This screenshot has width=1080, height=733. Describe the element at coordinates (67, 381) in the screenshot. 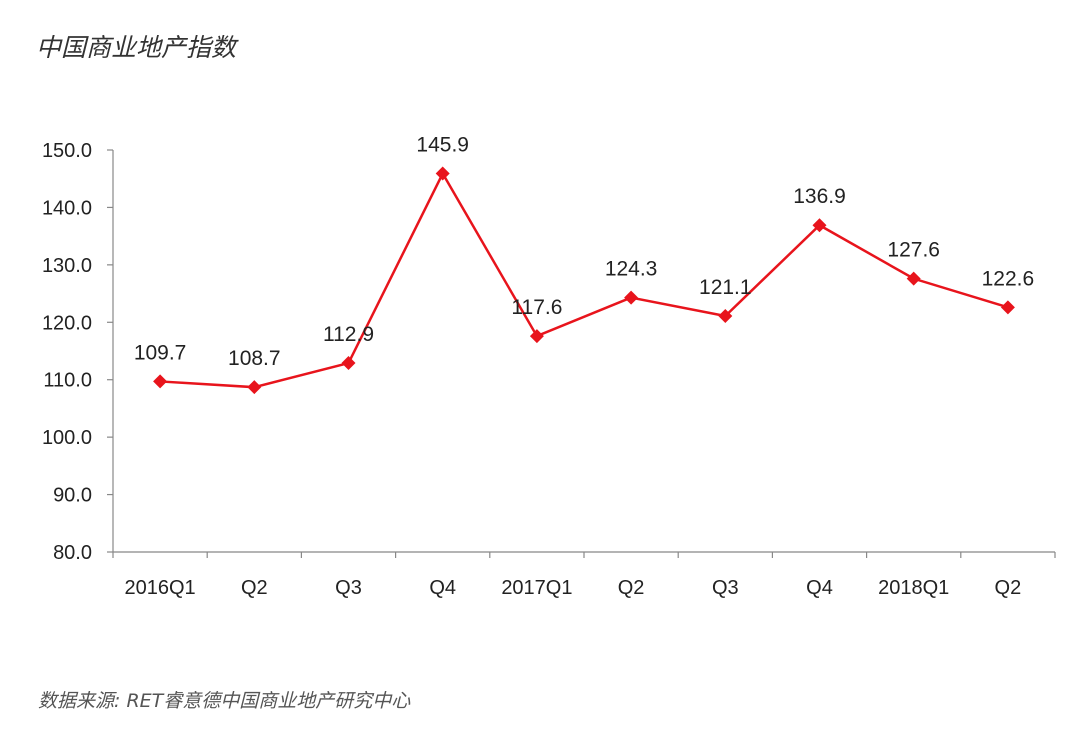

I see `y-tick-label: 110.0` at that location.